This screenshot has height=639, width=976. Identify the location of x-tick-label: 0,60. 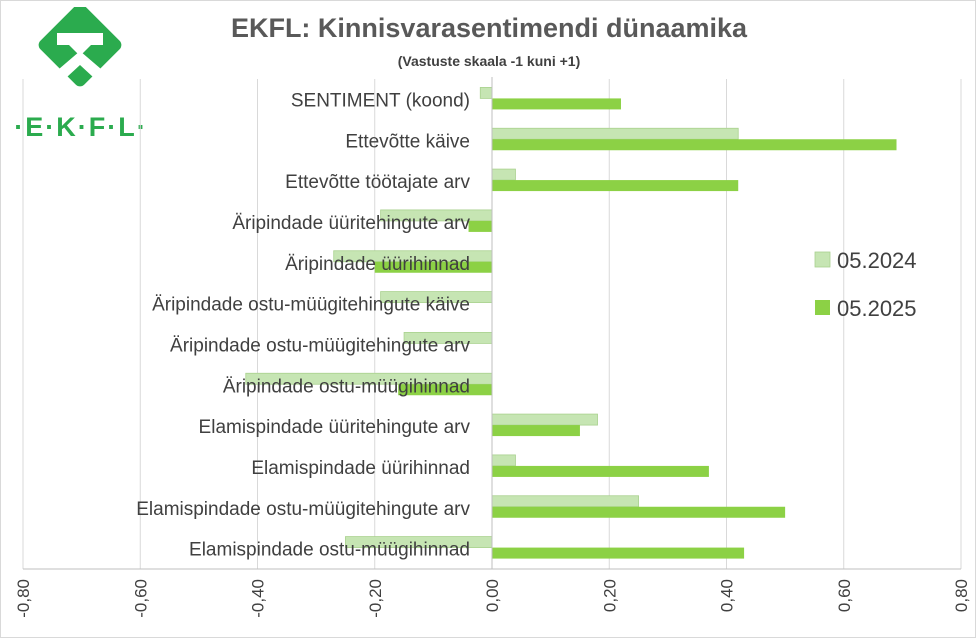
(844, 595).